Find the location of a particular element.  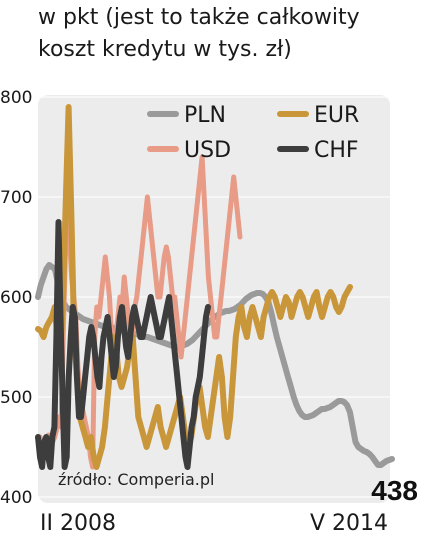

legend-label-chf: CHF is located at coordinates (336, 150).